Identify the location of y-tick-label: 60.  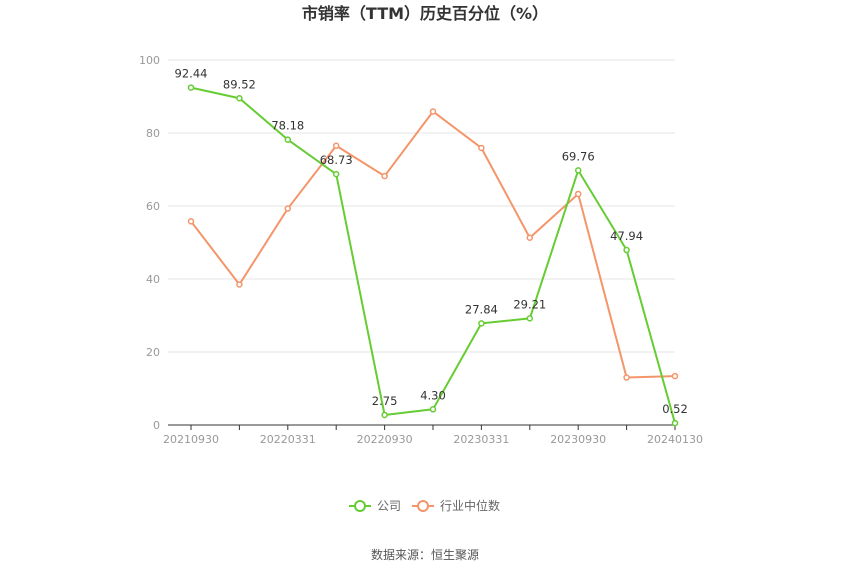
(153, 206).